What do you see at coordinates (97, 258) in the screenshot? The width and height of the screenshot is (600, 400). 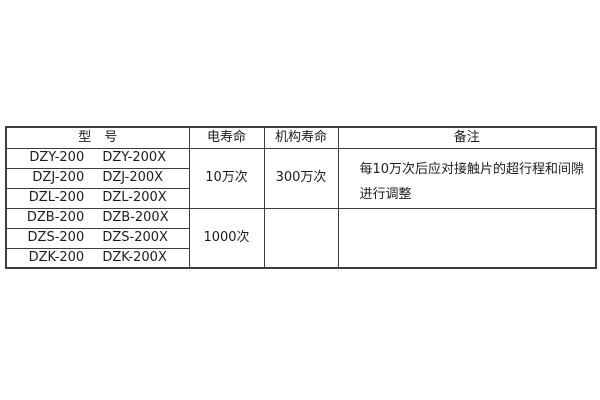 I see `model-cell: DZK-200 DZK-200X` at bounding box center [97, 258].